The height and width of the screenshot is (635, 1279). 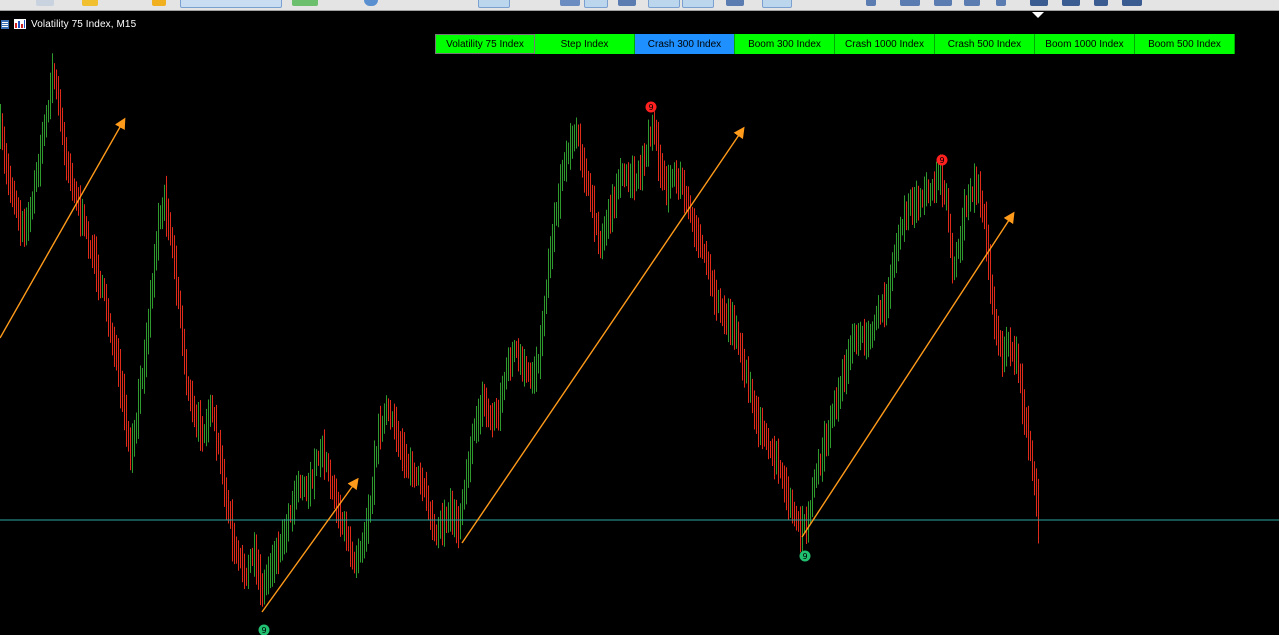 I want to click on chart-shift-marker-icon, so click(x=1038, y=15).